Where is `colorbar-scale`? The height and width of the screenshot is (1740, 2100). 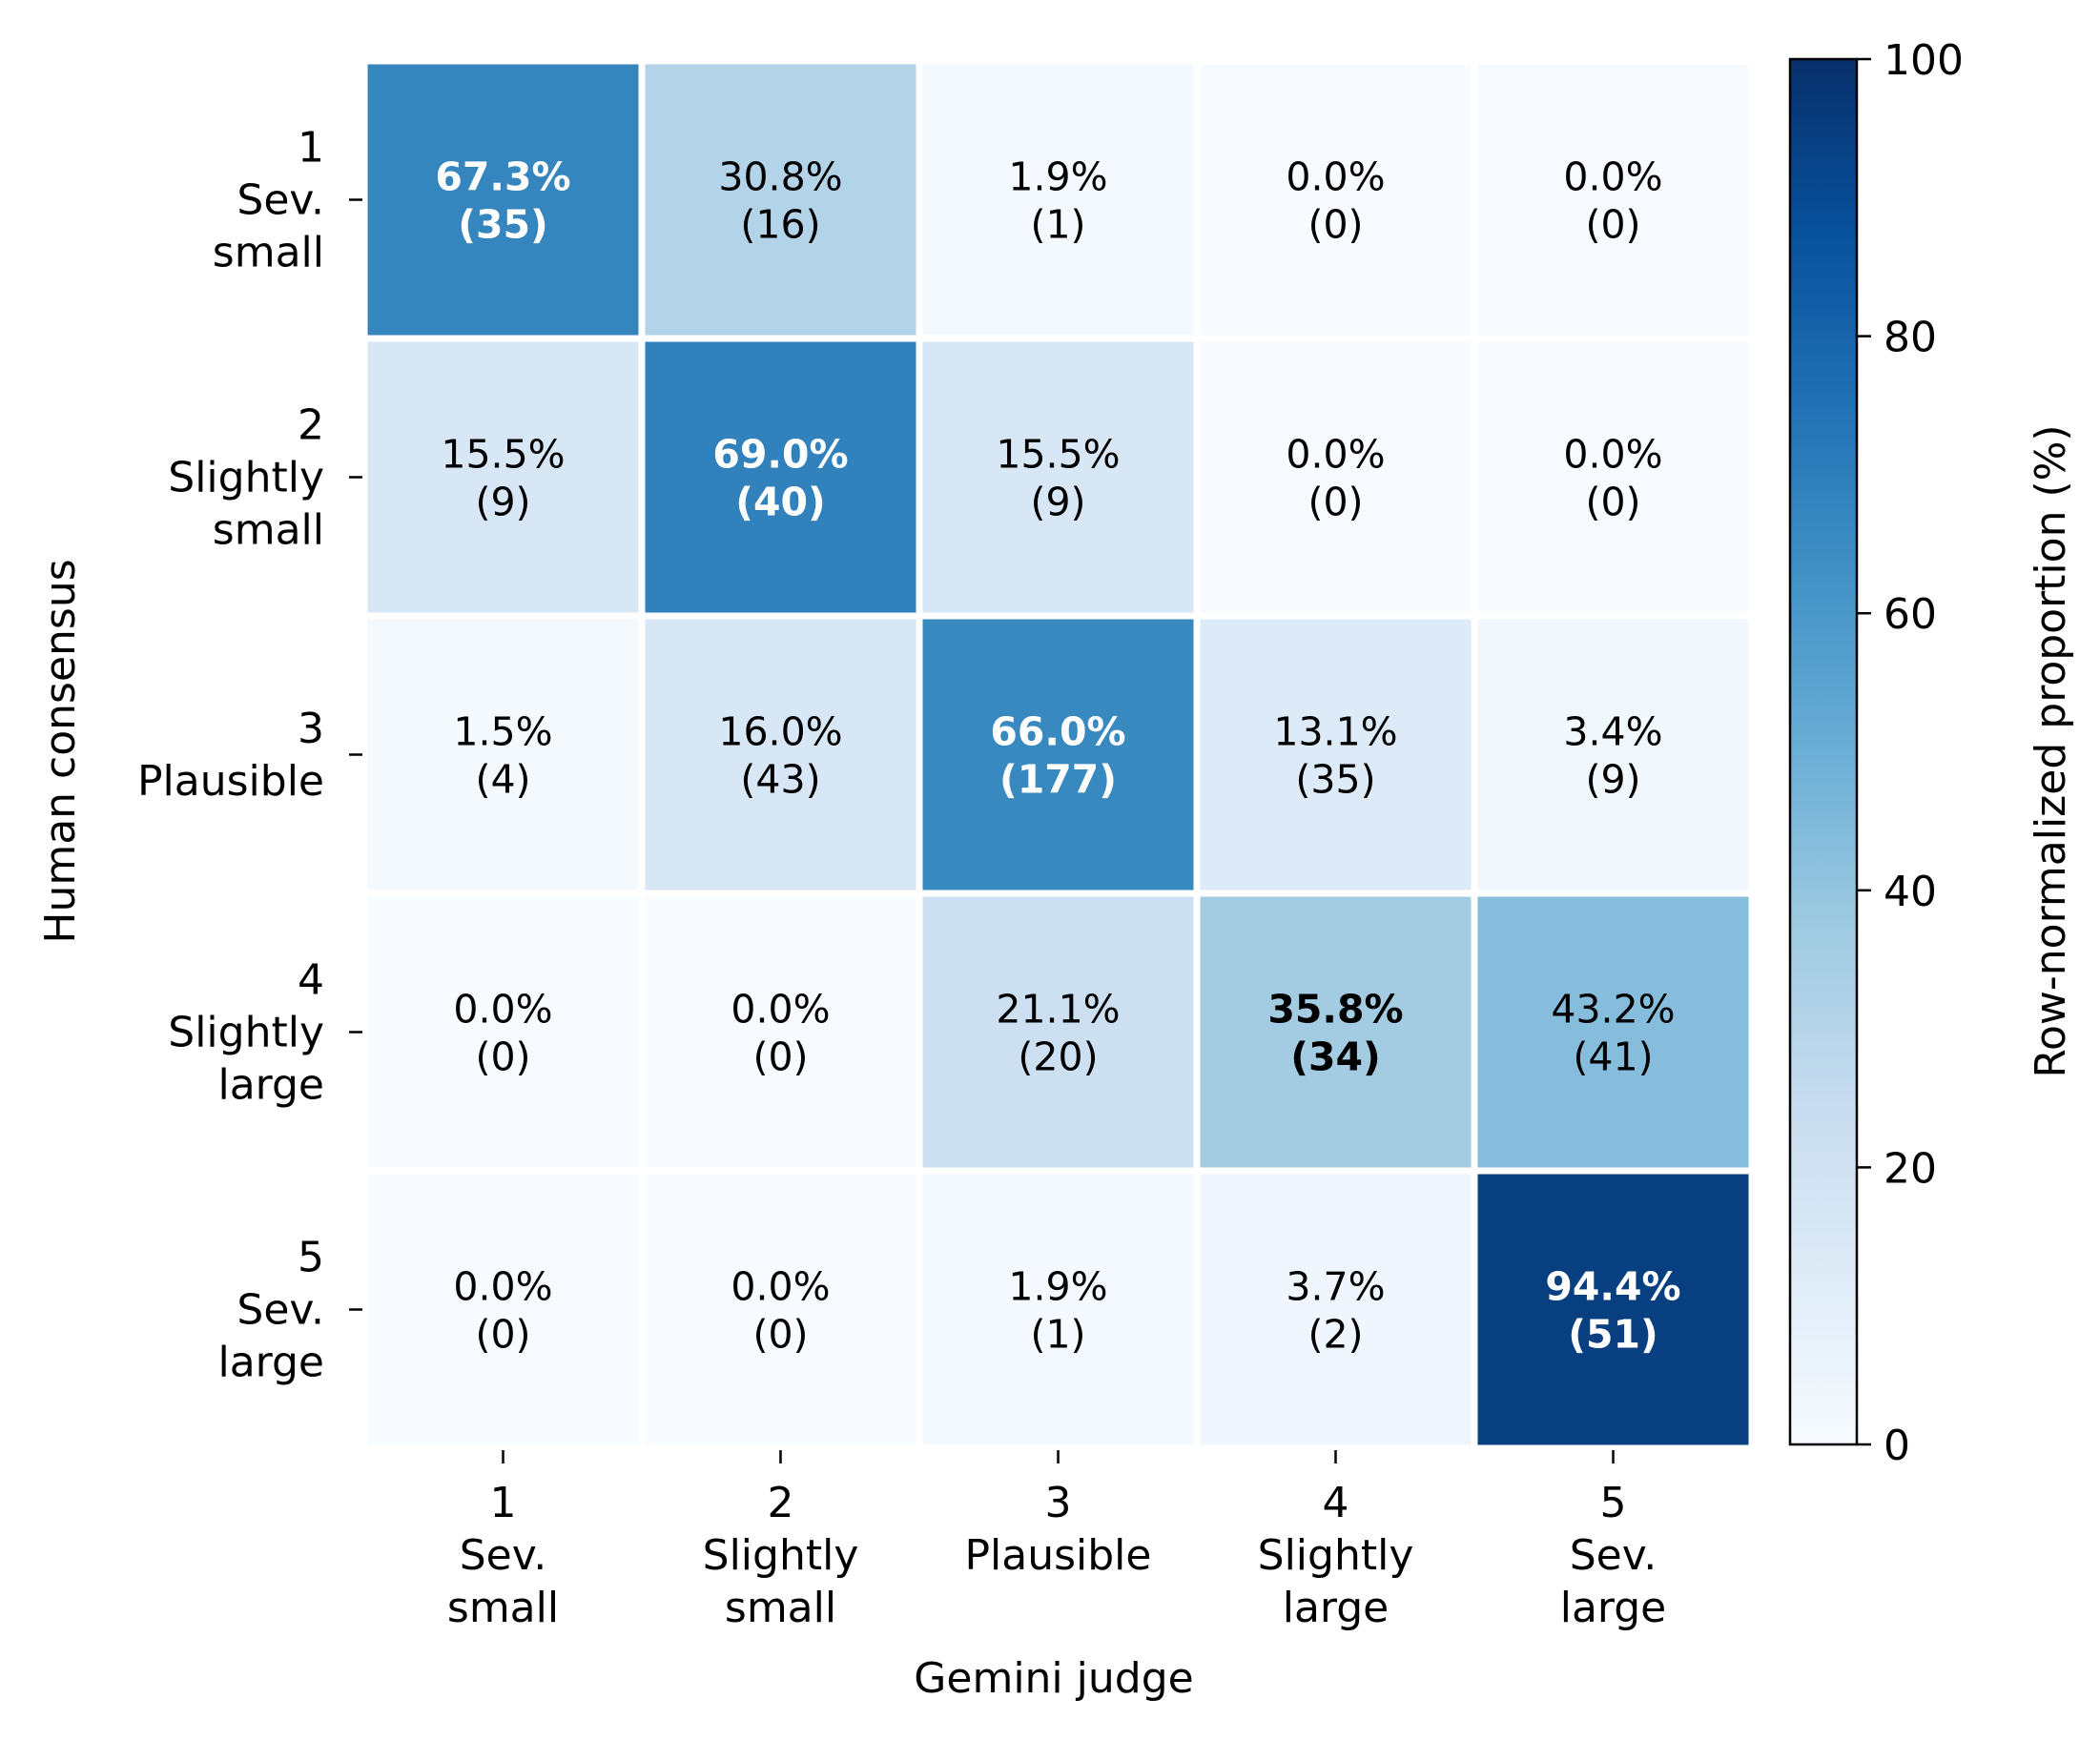 colorbar-scale is located at coordinates (1823, 751).